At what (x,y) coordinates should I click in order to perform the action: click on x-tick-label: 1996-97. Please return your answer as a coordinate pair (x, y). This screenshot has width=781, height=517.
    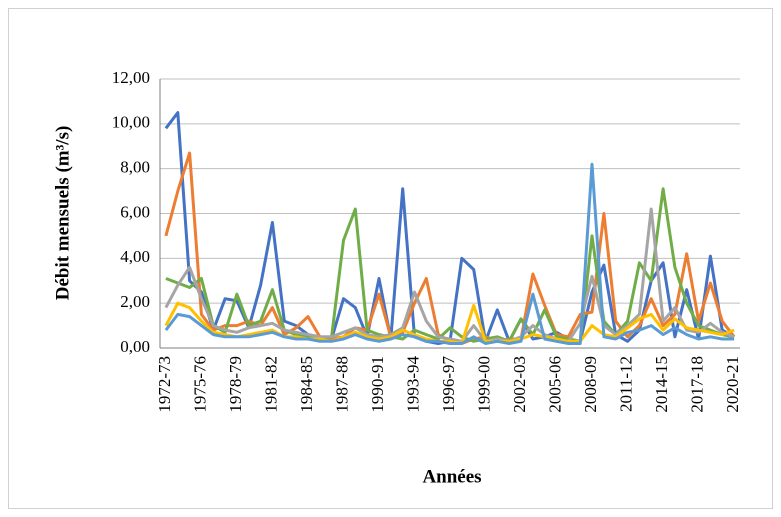
    Looking at the image, I should click on (448, 384).